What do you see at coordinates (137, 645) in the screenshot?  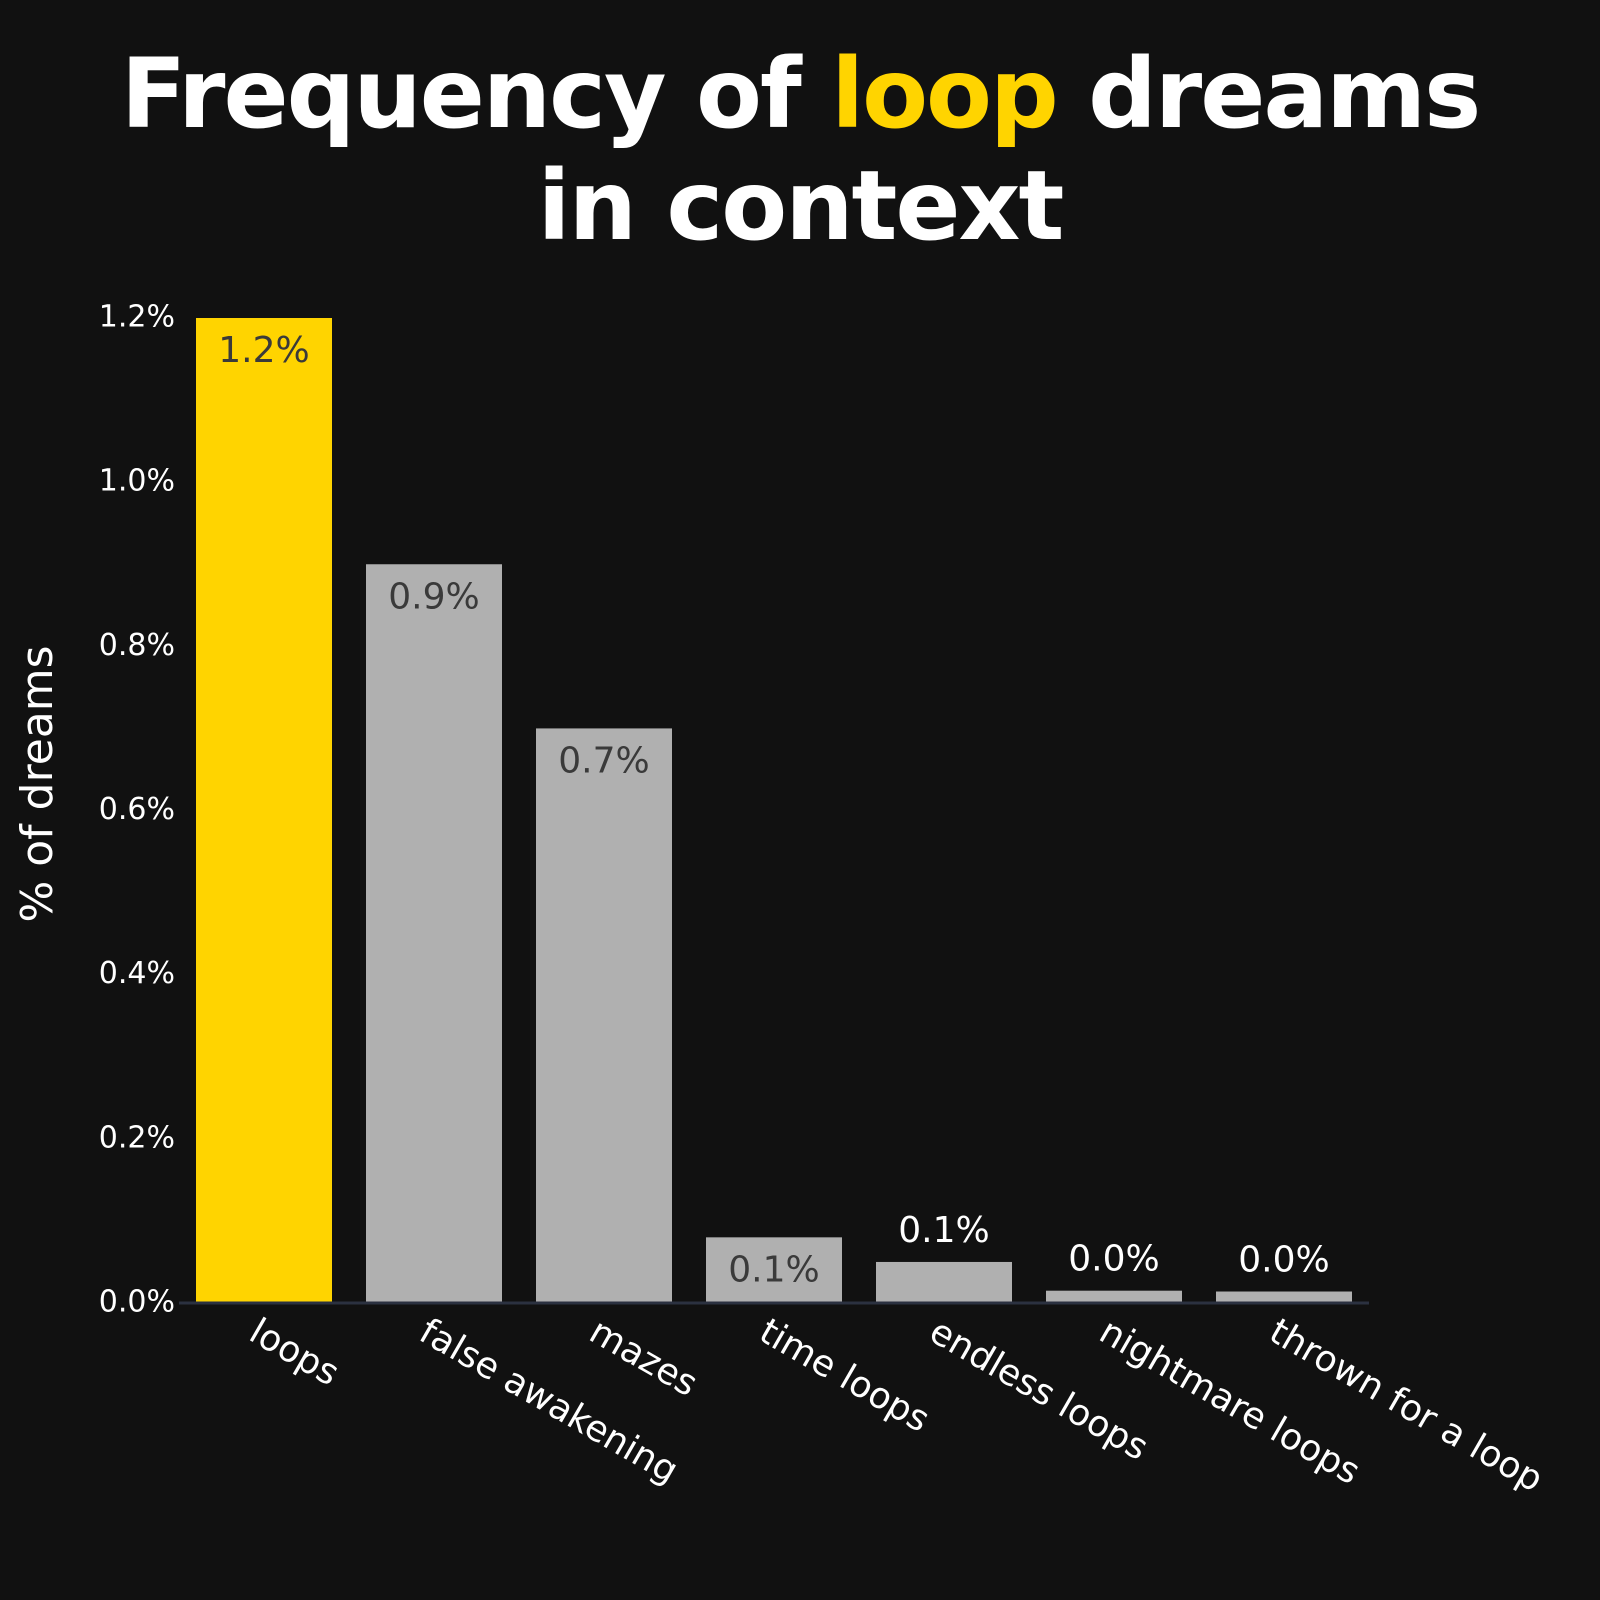 I see `y-tick-label: 0.8%` at bounding box center [137, 645].